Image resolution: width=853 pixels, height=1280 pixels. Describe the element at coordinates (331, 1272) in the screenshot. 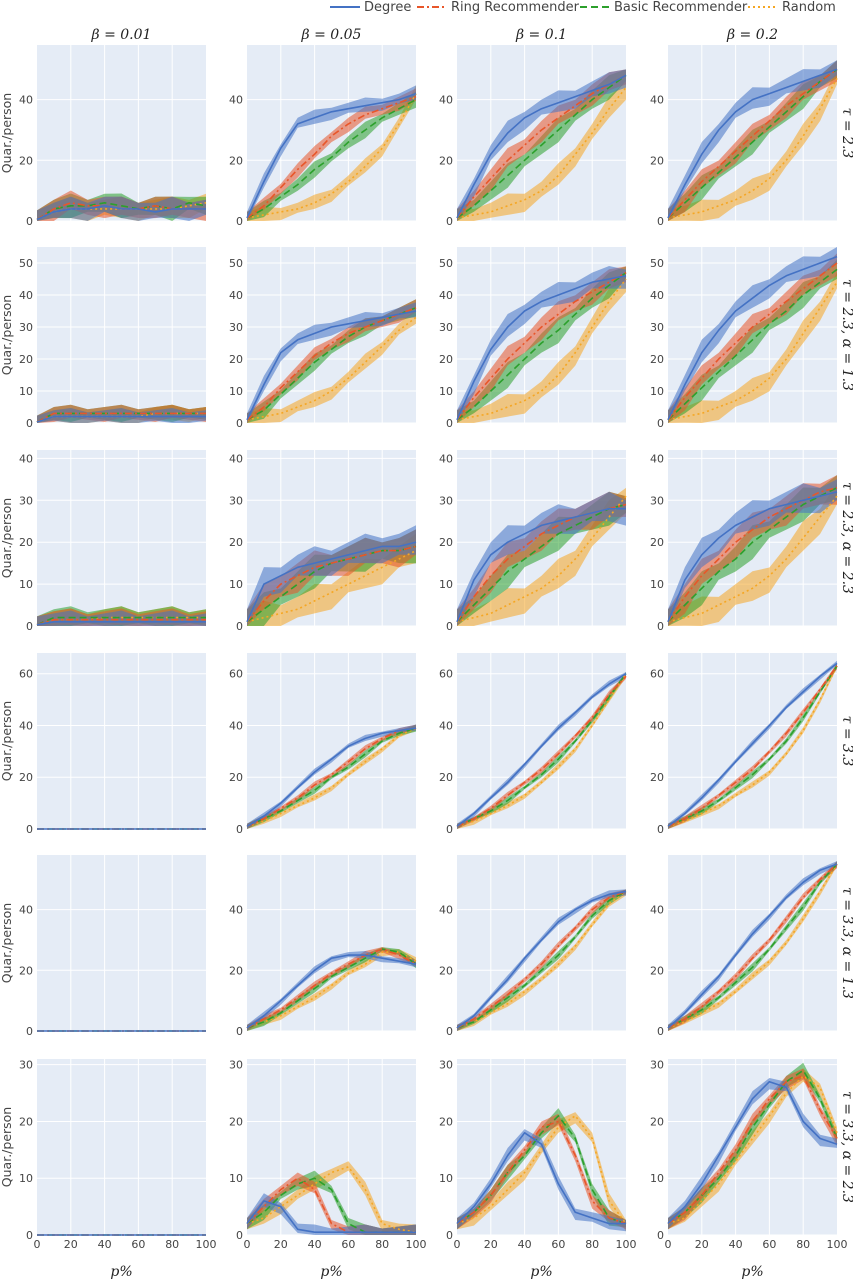

I see `x-axis-title-1: p%` at that location.